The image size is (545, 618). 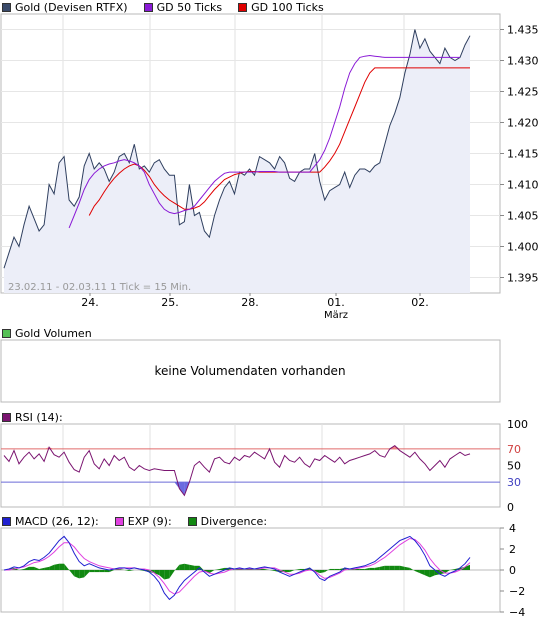 What do you see at coordinates (250, 302) in the screenshot?
I see `main-xtick-label: 28.` at bounding box center [250, 302].